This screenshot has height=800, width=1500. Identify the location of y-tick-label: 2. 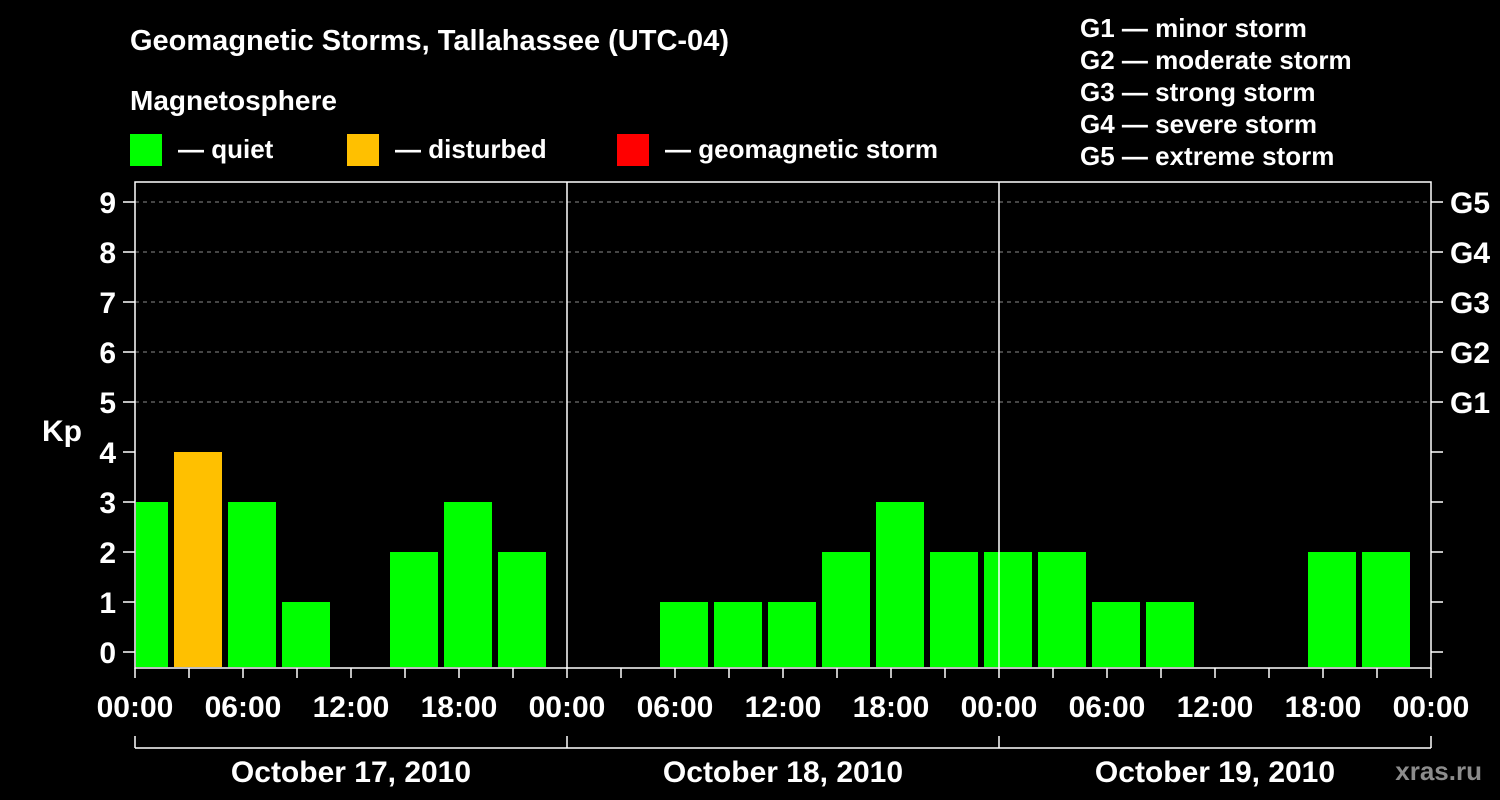
(107, 553).